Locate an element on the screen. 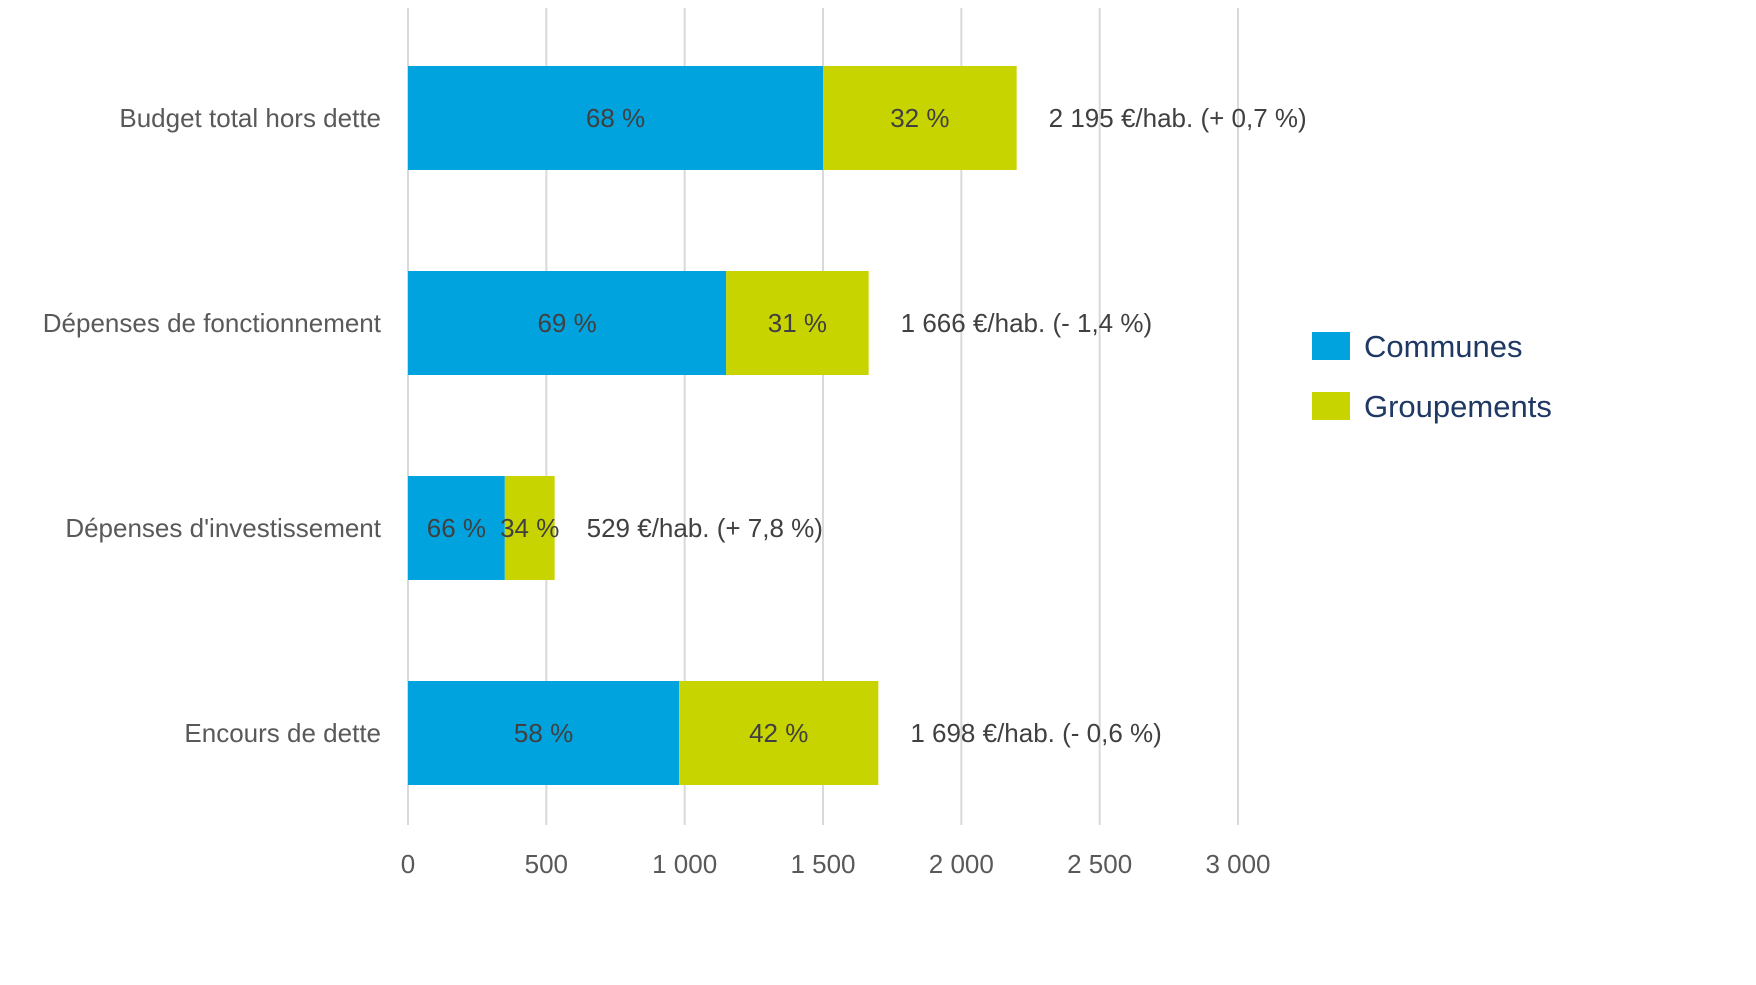  bar-segment-label: 69 % is located at coordinates (566, 323).